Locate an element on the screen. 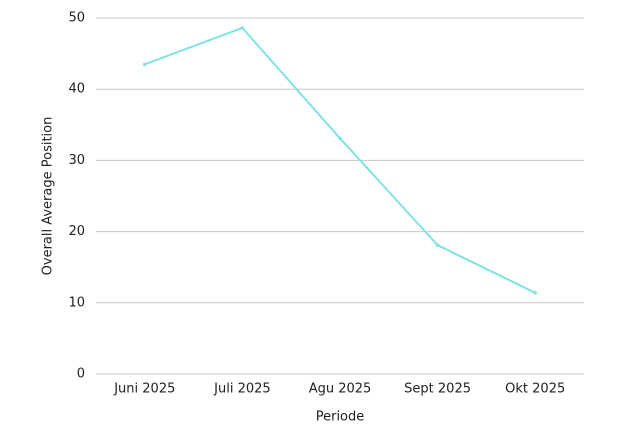  y-tick-label: 20 is located at coordinates (76, 231).